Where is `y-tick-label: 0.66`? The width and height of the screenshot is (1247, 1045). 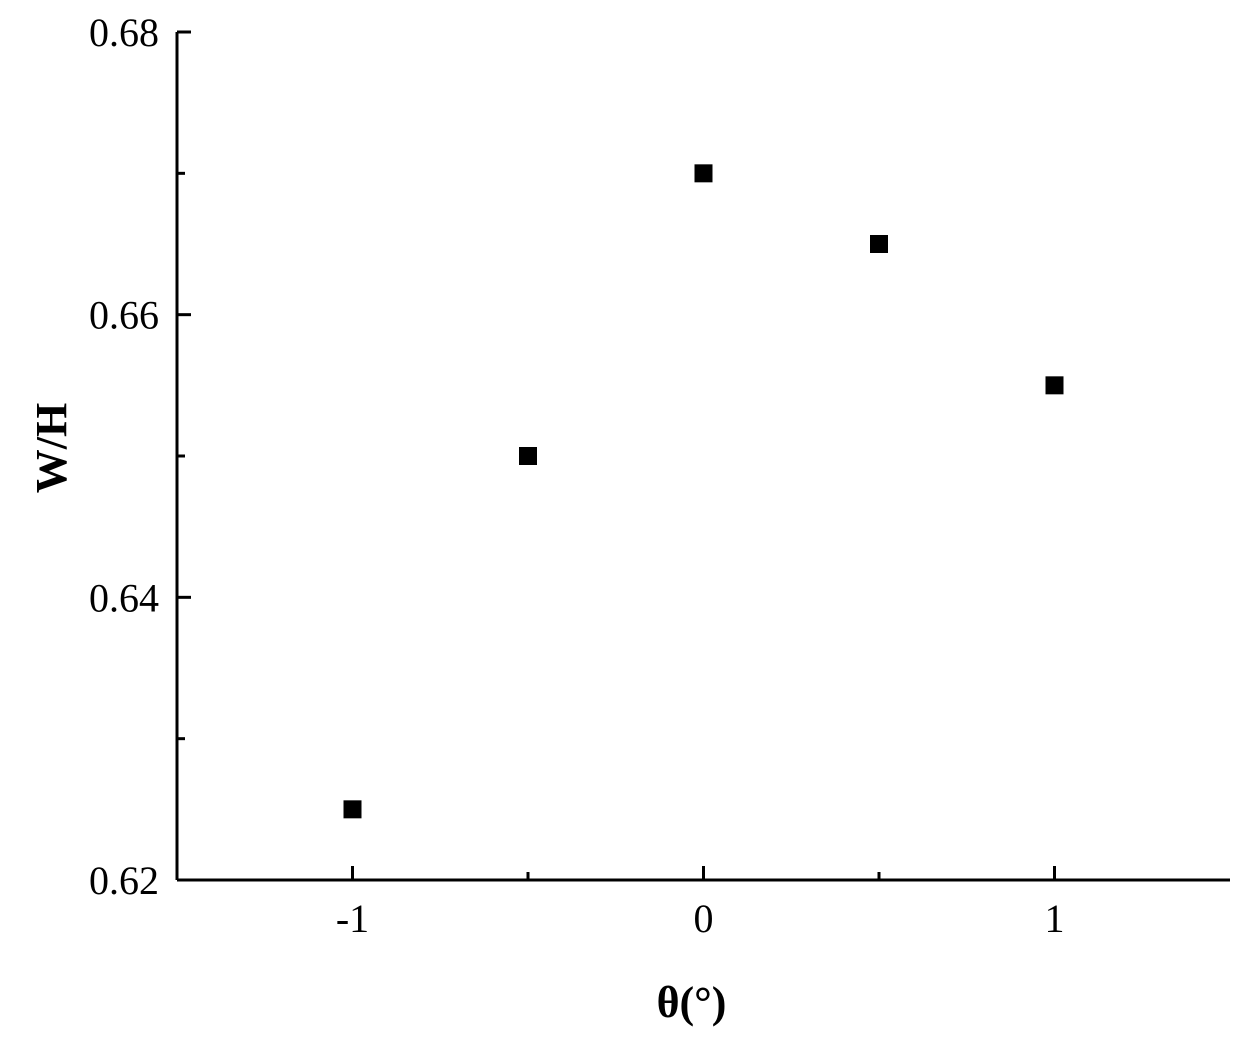 y-tick-label: 0.66 is located at coordinates (124, 315).